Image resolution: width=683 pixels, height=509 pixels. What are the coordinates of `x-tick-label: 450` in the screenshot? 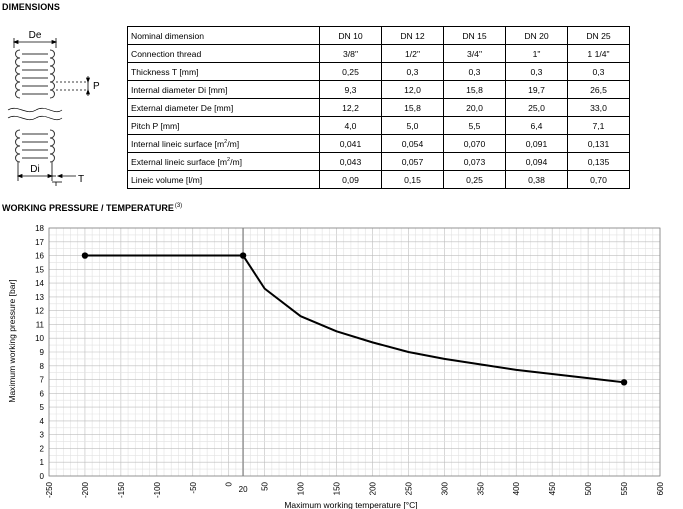 It's located at (552, 488).